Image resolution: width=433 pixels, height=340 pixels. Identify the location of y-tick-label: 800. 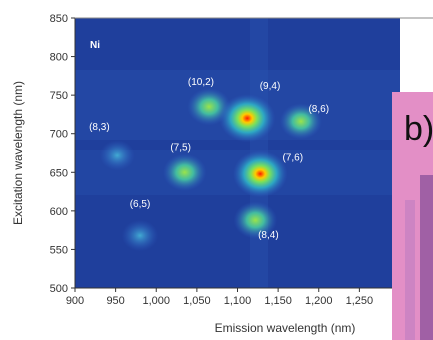
(59, 58).